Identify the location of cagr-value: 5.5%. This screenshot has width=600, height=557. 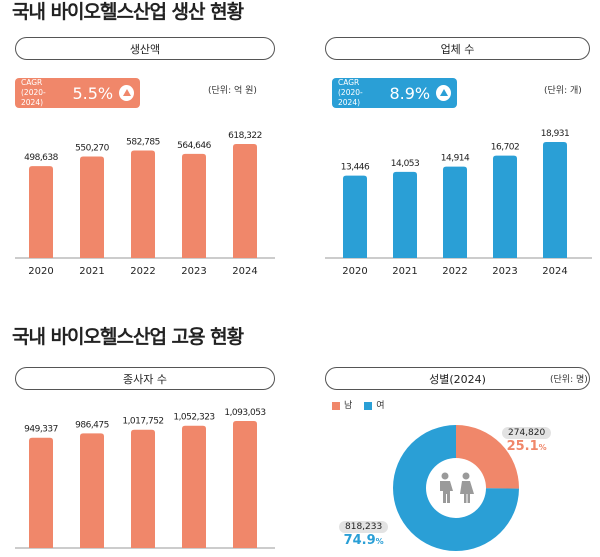
(93, 93).